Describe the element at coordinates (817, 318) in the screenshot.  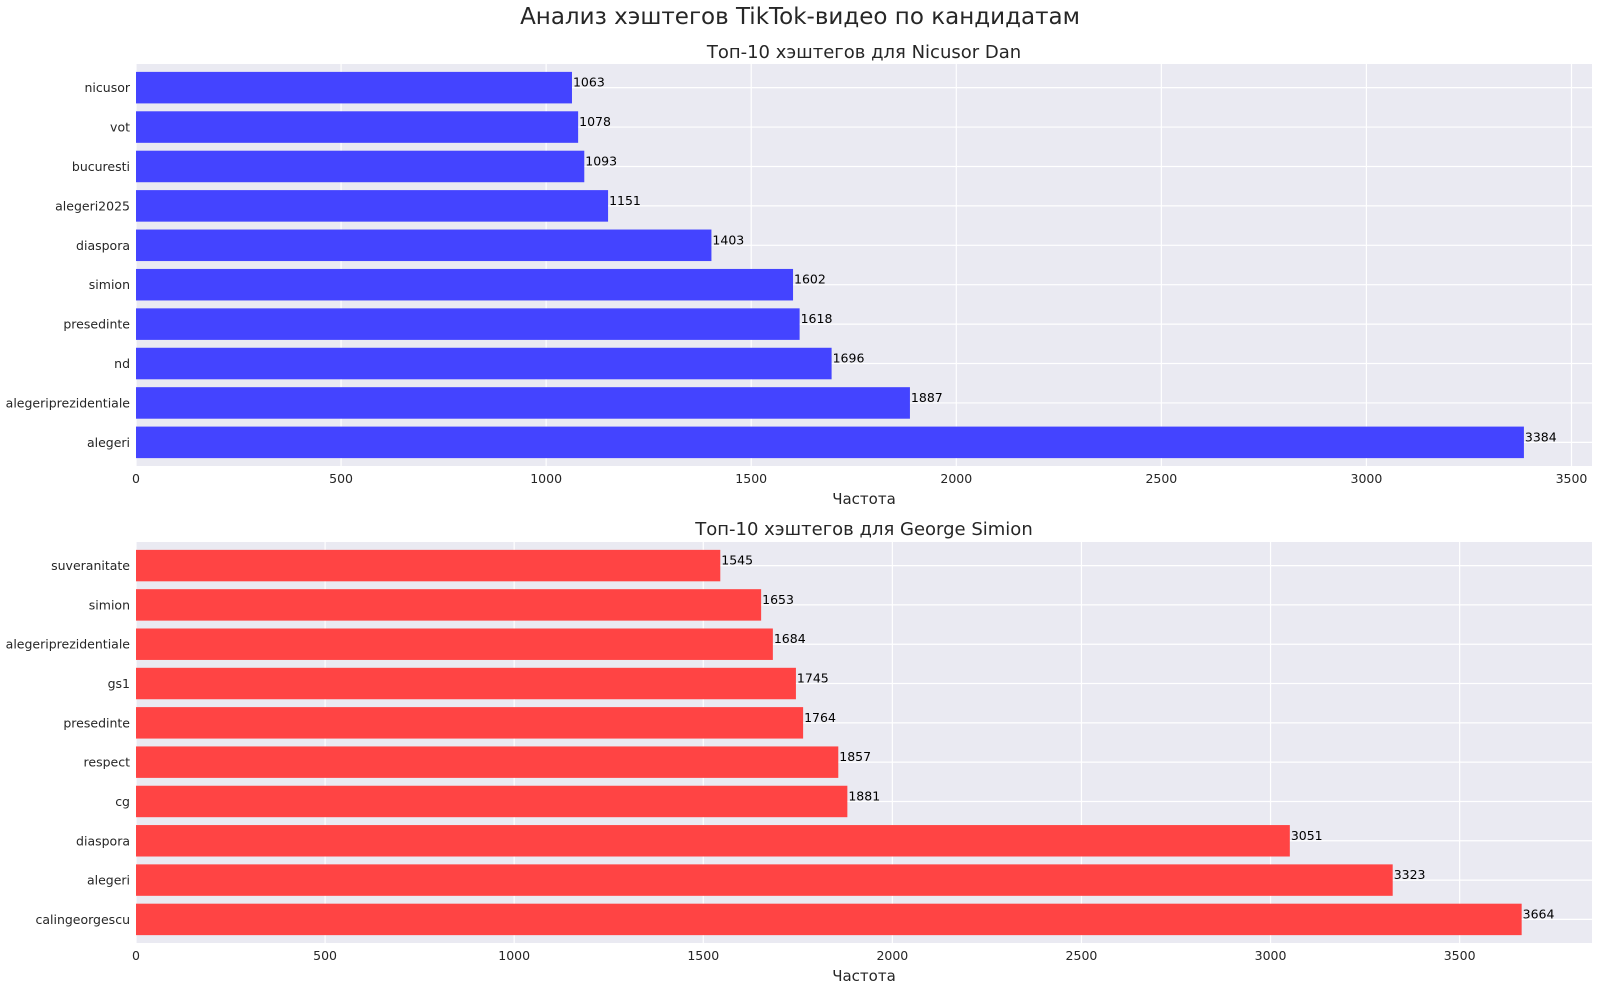
I see `data-label: 1618` at that location.